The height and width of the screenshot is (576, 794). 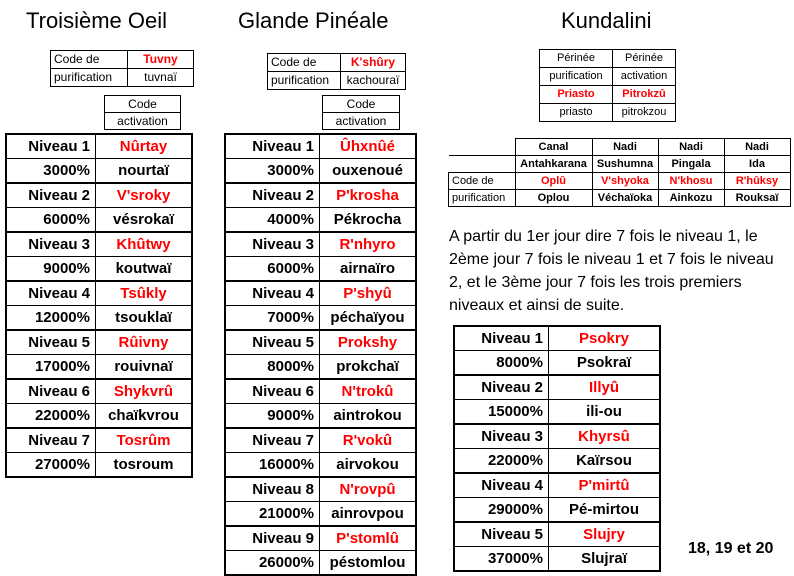 What do you see at coordinates (144, 465) in the screenshot?
I see `level-pronunciation: tosroum` at bounding box center [144, 465].